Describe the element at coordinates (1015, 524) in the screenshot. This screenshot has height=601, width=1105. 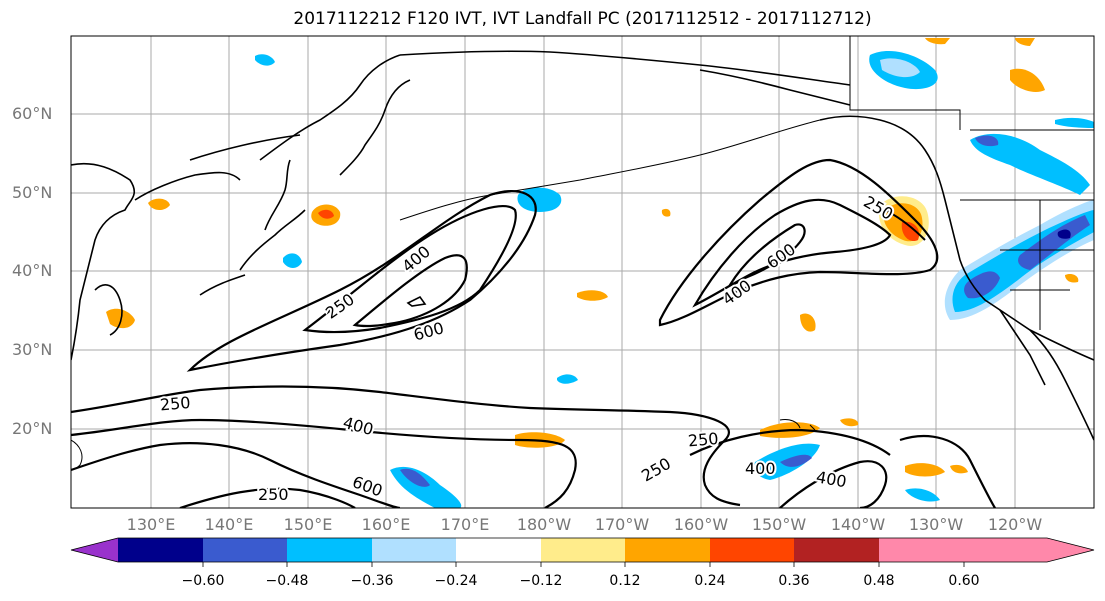
I see `lon-label: 120°W` at that location.